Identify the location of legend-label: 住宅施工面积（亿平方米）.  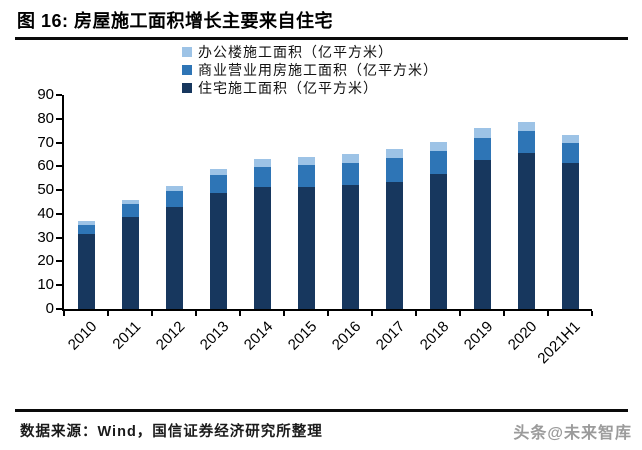
(288, 87).